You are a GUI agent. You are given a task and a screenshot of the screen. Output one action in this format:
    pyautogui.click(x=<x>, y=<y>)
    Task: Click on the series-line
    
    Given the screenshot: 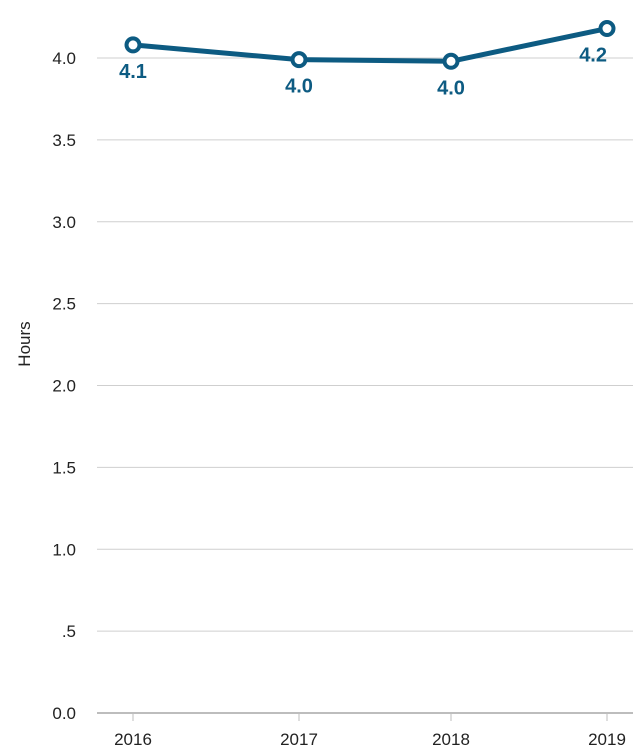 What is the action you would take?
    pyautogui.click(x=370, y=45)
    